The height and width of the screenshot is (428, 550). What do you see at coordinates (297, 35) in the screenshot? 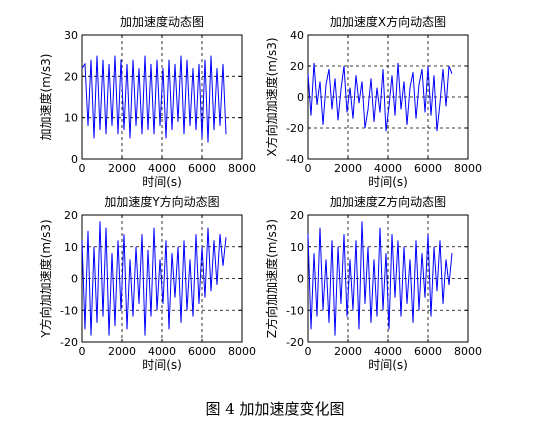
I see `y-tick-label: 40` at bounding box center [297, 35].